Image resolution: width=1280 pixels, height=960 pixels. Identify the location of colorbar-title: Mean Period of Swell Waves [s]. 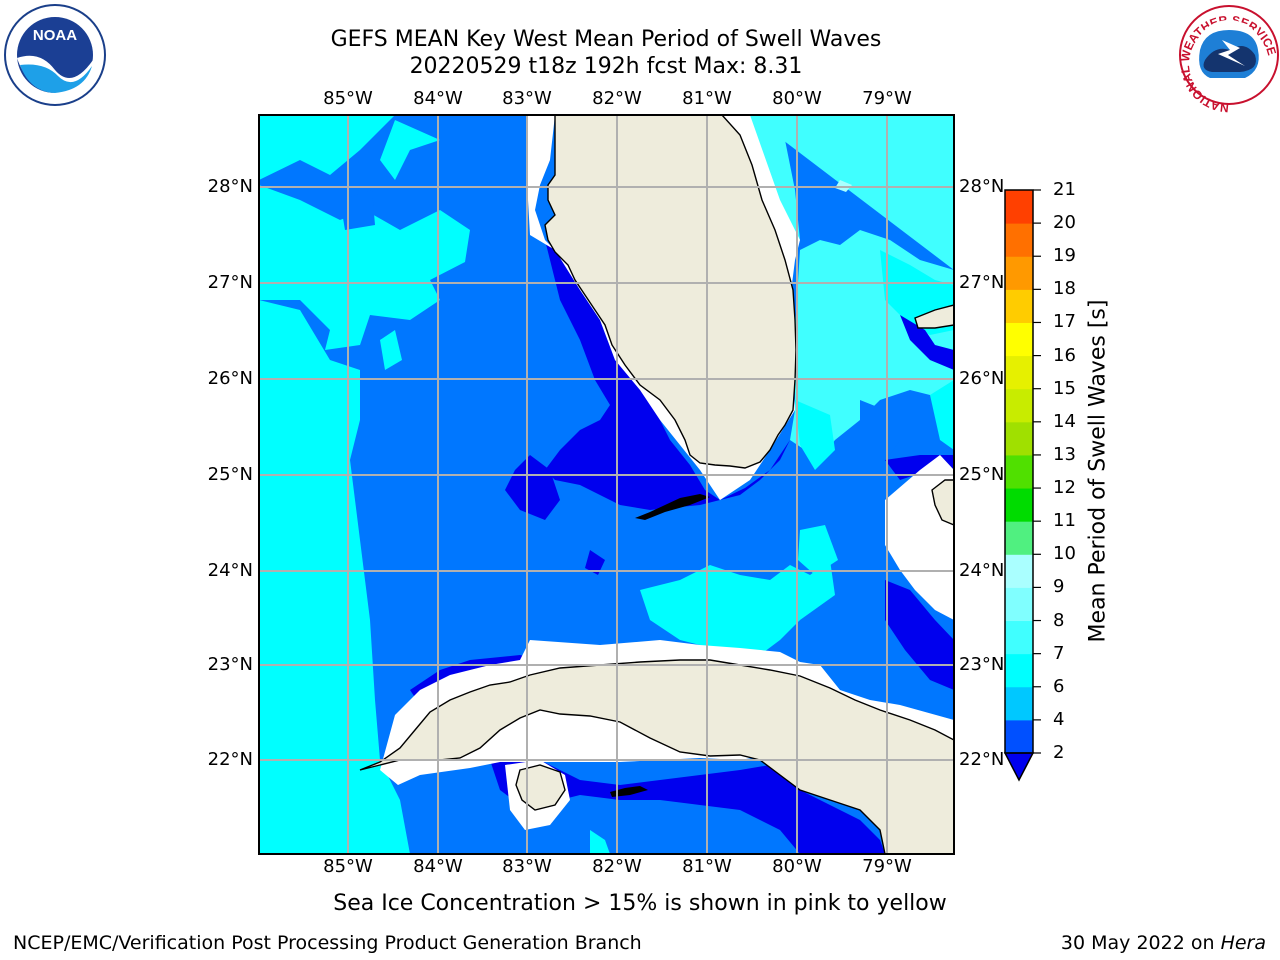
(1098, 471).